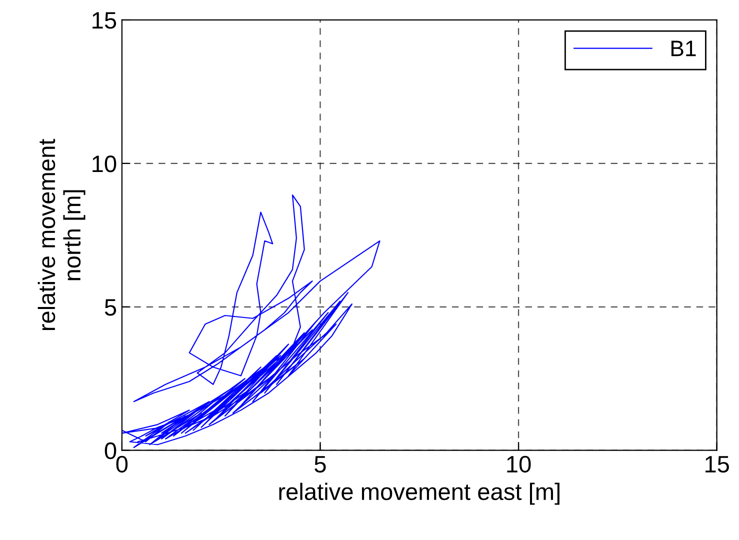  I want to click on y-tick-label: 0, so click(110, 451).